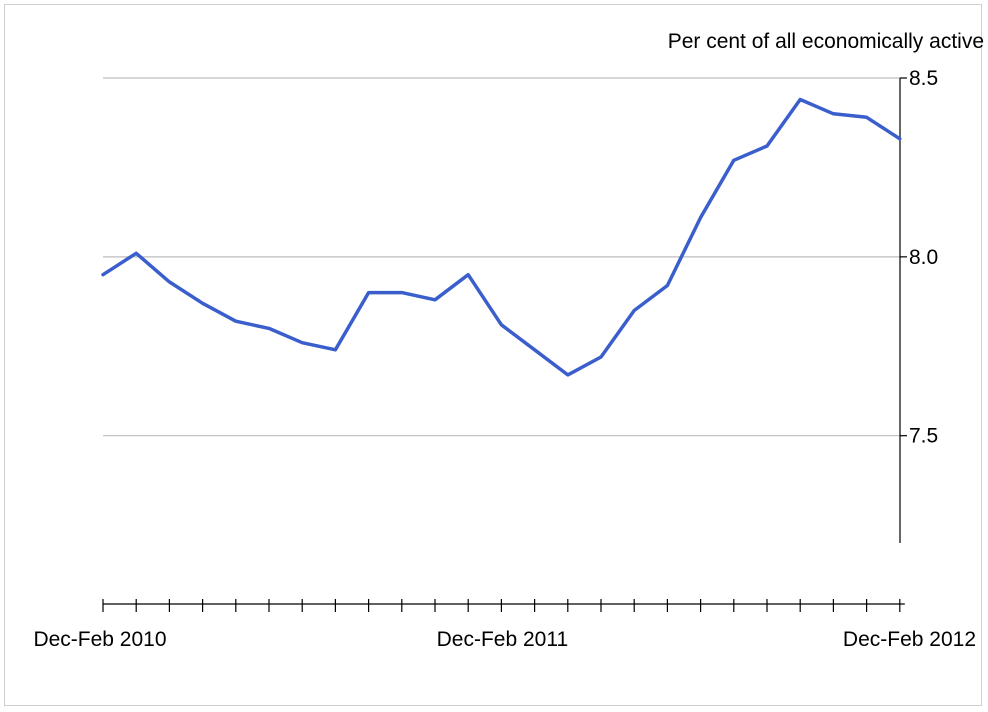 Image resolution: width=988 pixels, height=712 pixels. Describe the element at coordinates (503, 639) in the screenshot. I see `x-tick-label: Dec-Feb 2011` at that location.